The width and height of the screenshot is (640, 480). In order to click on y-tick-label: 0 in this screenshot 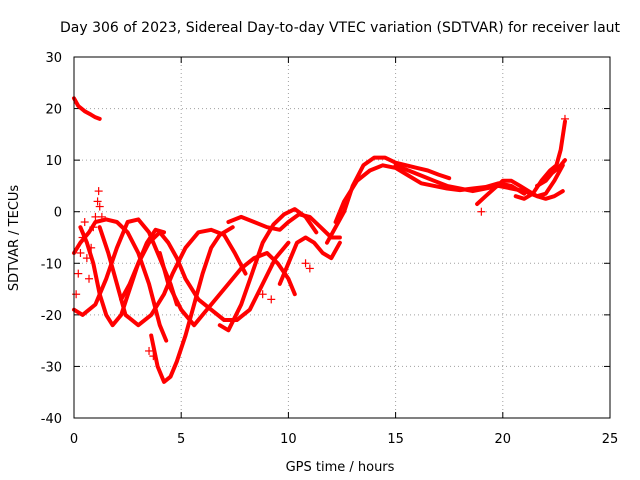, I will do `click(58, 213)`.